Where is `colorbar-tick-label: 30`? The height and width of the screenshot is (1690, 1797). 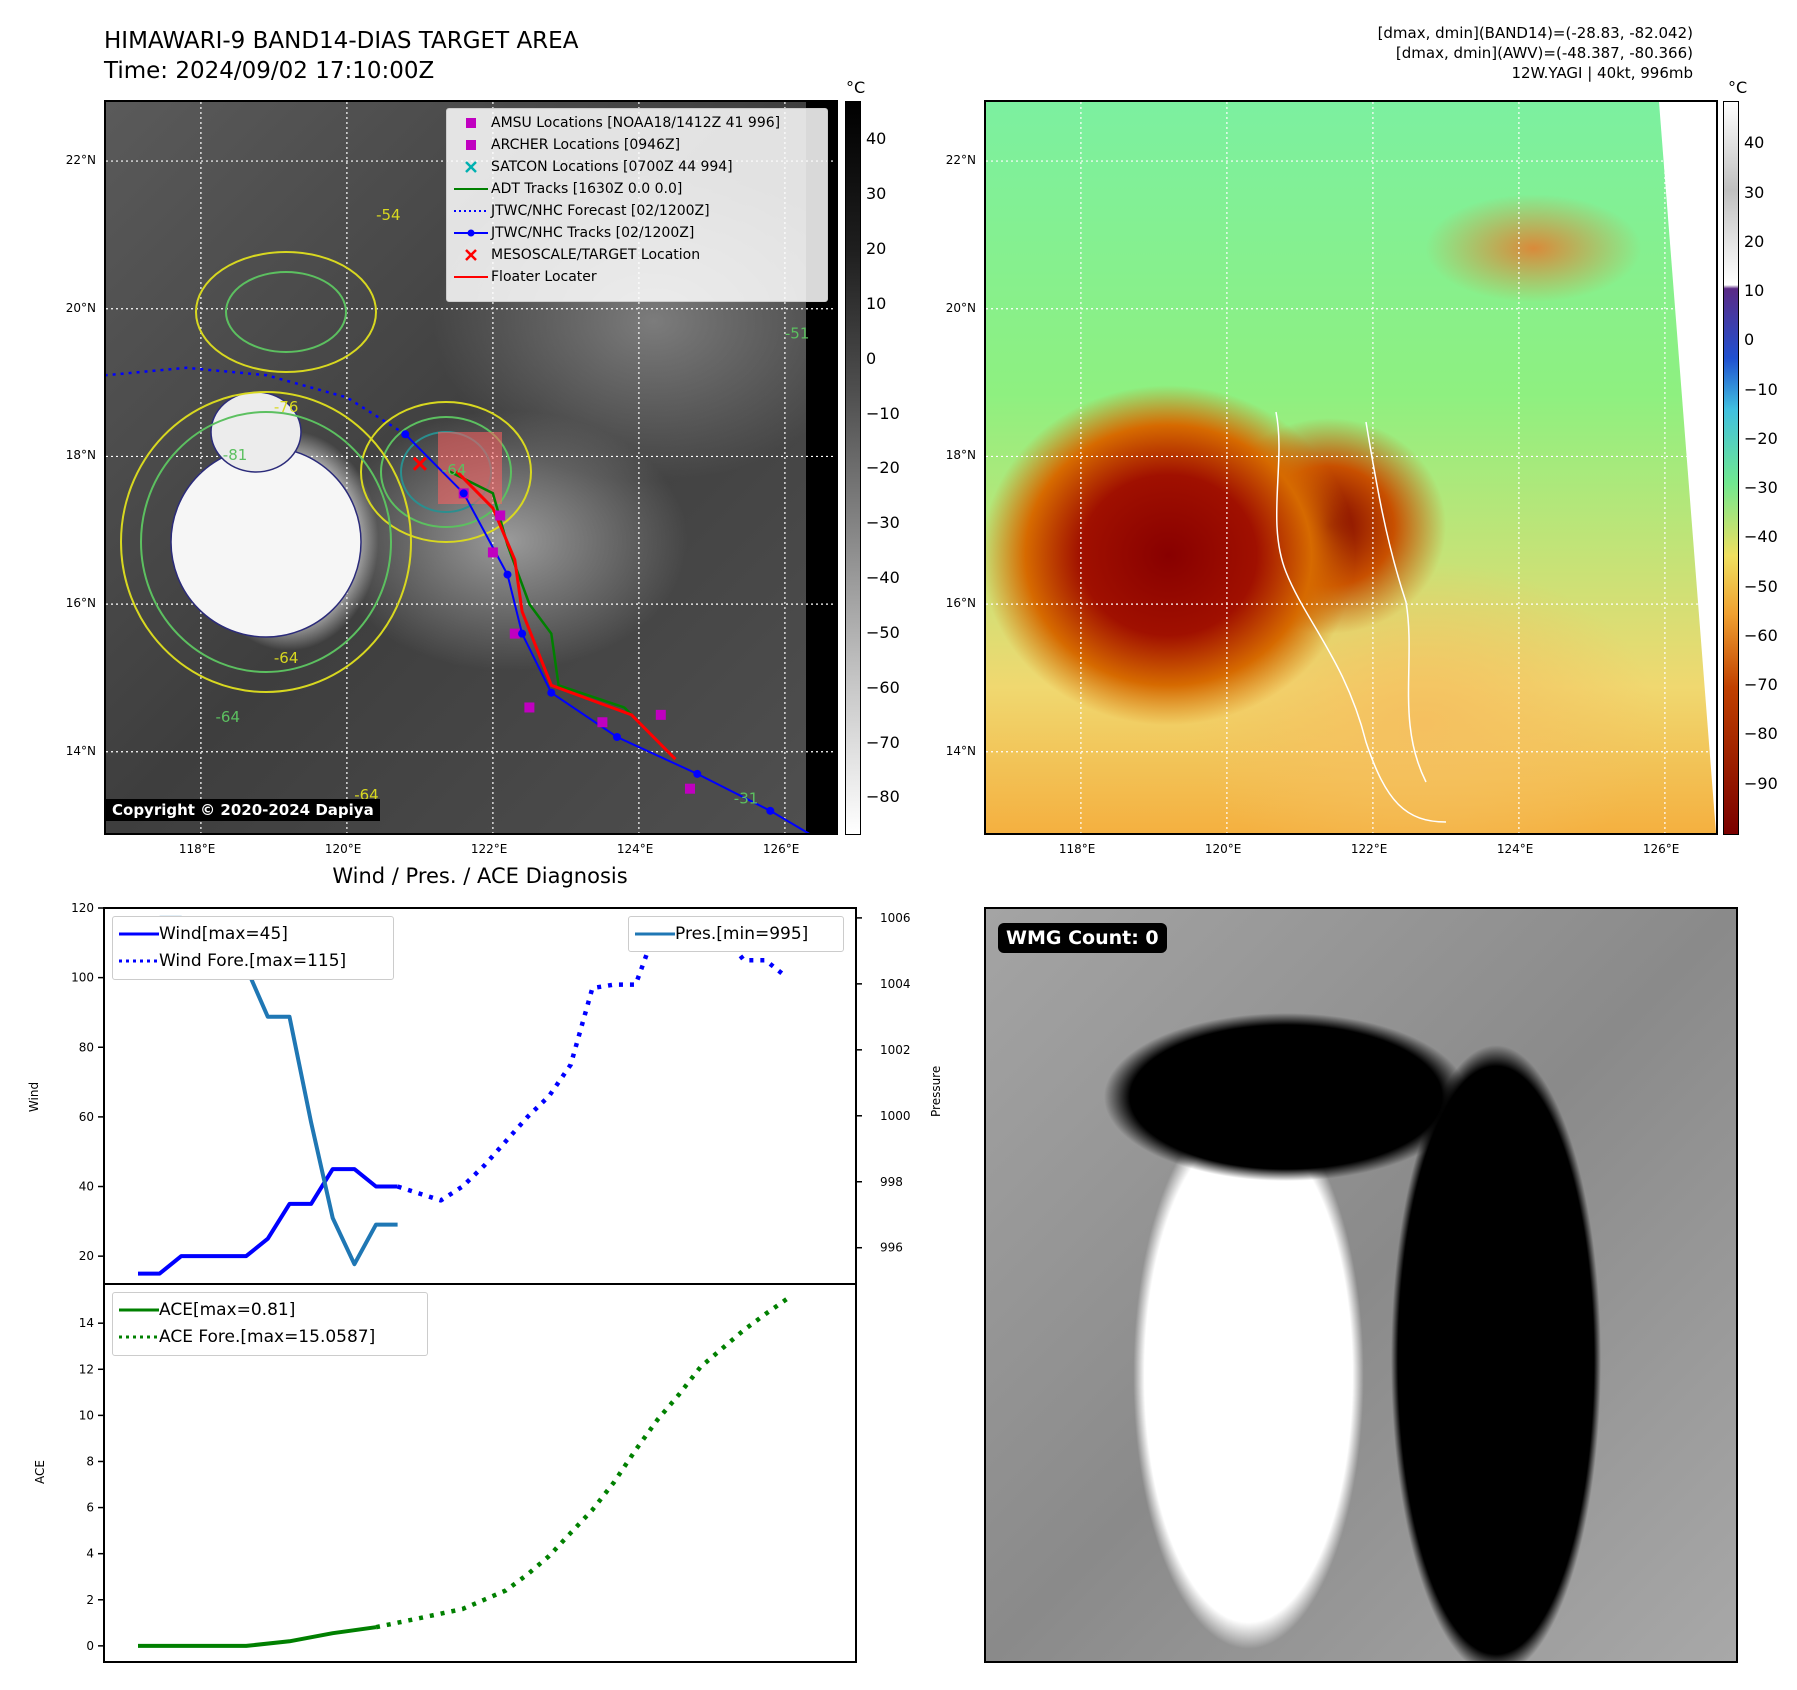 colorbar-tick-label: 30 is located at coordinates (1754, 192).